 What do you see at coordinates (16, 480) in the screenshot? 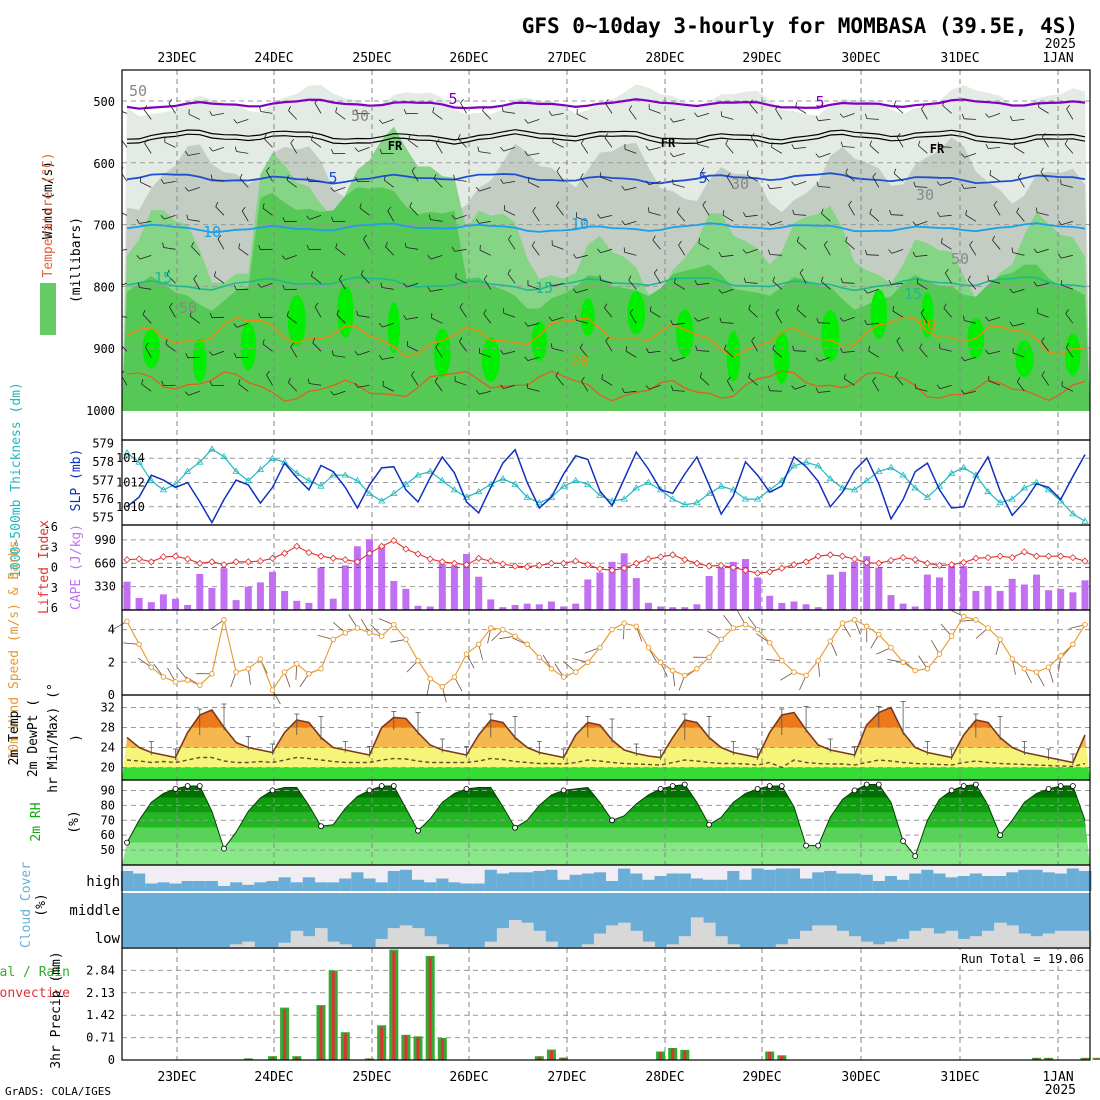
I see `slp-ylabel-thickness: 1000~500mb Thickness (dm)` at bounding box center [16, 480].